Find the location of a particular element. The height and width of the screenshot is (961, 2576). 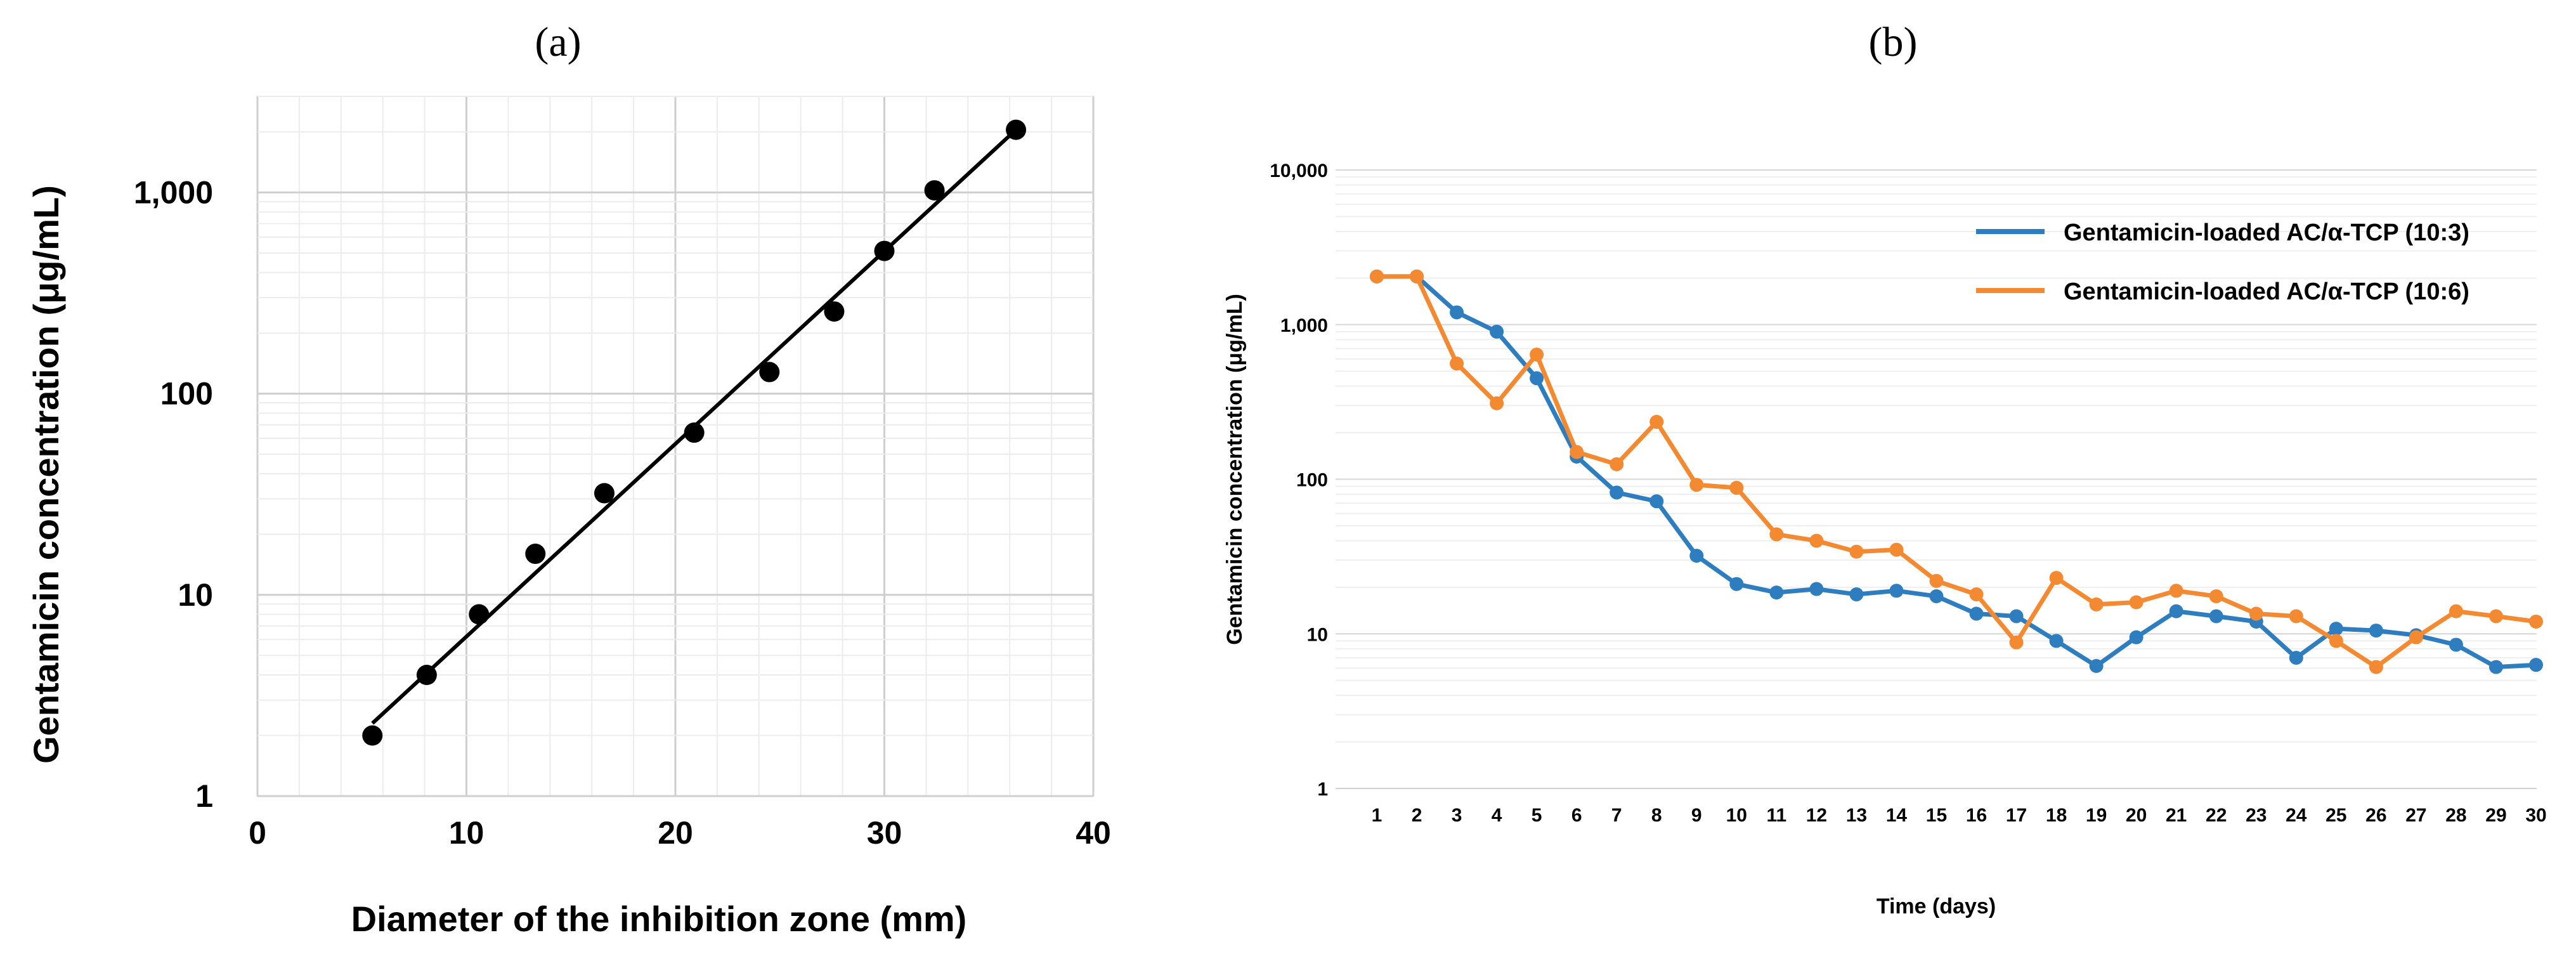

a-y-tick-label: 1,000 is located at coordinates (174, 192).